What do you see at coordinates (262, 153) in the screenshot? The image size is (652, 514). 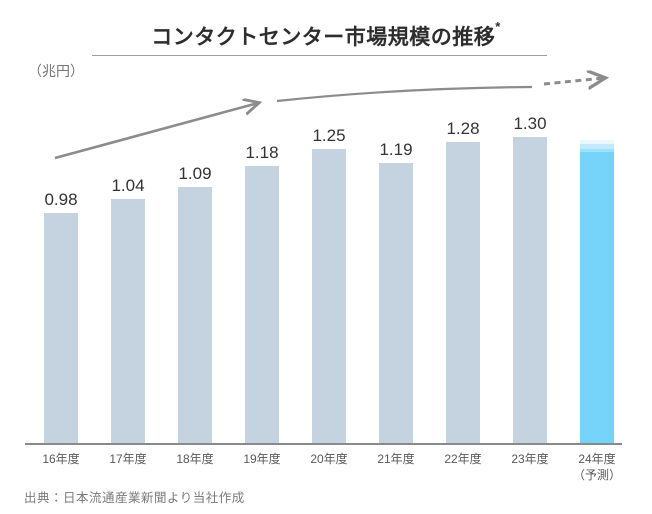 I see `bar-value-label: 1.18` at bounding box center [262, 153].